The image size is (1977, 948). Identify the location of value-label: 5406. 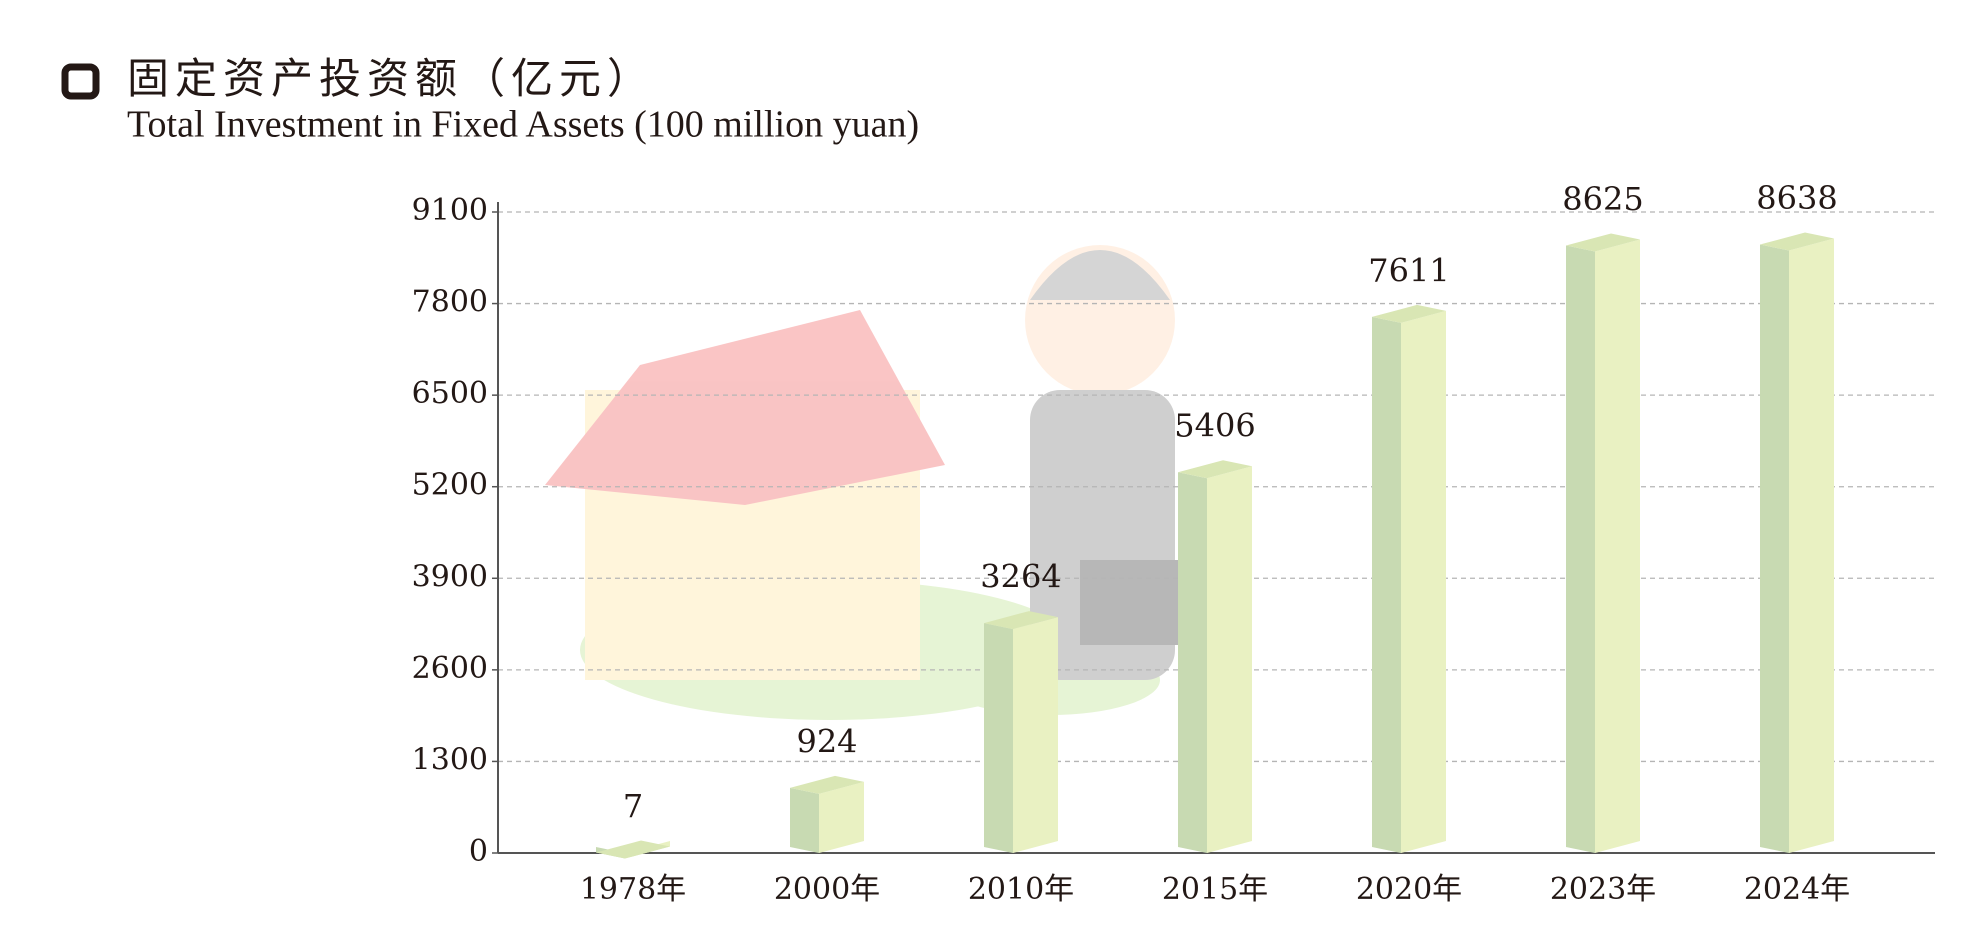
(1214, 426).